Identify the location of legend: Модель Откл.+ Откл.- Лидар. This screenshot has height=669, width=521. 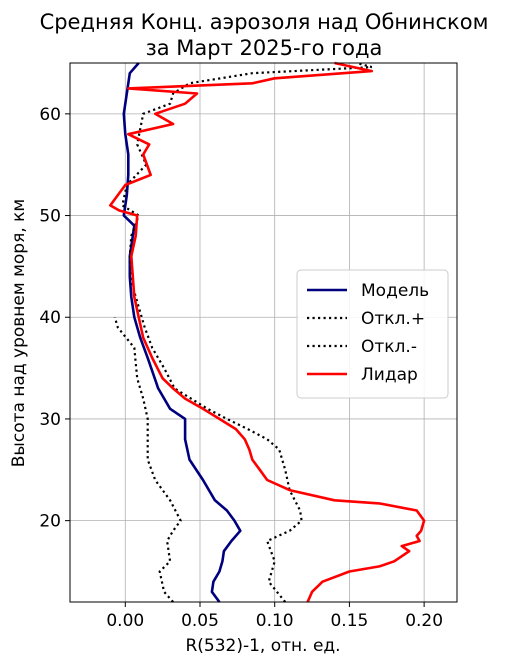
(372, 334).